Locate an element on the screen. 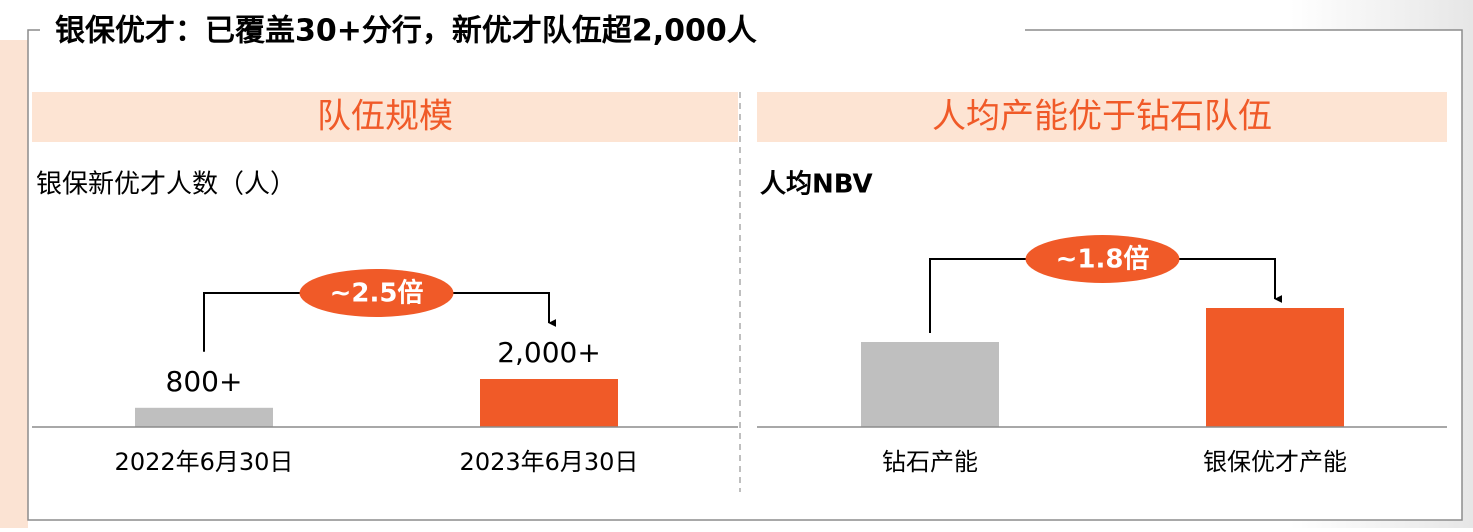  panel-header: 人均产能优于钻石队伍 is located at coordinates (1102, 117).